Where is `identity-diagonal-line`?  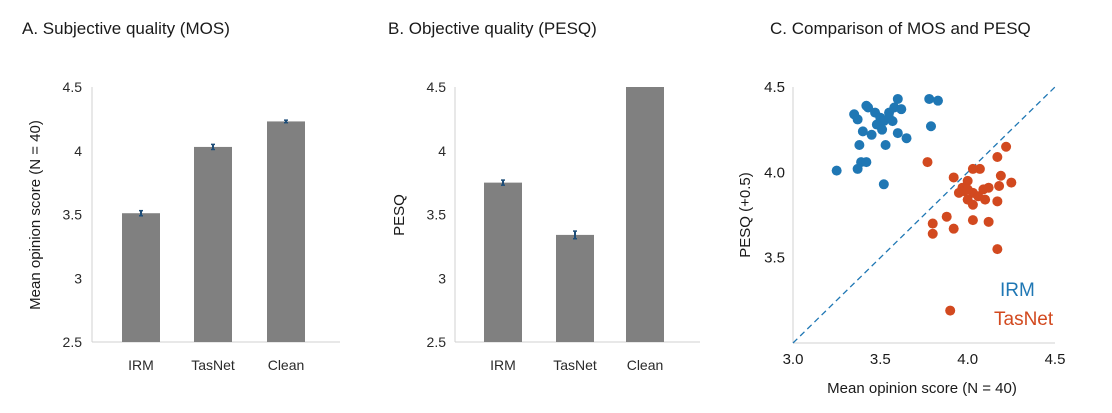
identity-diagonal-line is located at coordinates (924, 215).